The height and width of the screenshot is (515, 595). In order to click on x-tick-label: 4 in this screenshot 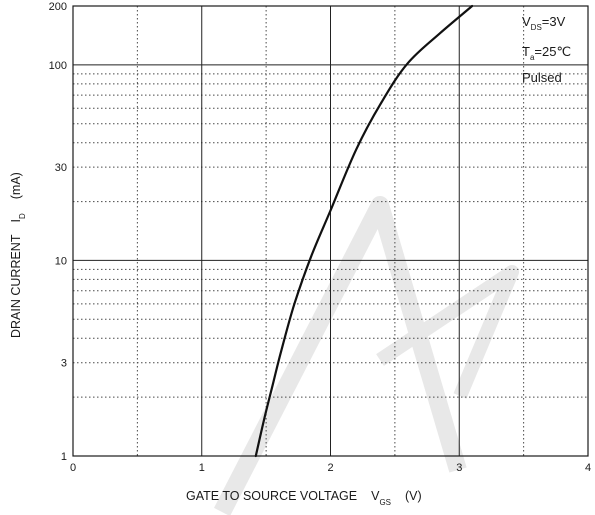, I will do `click(588, 468)`.